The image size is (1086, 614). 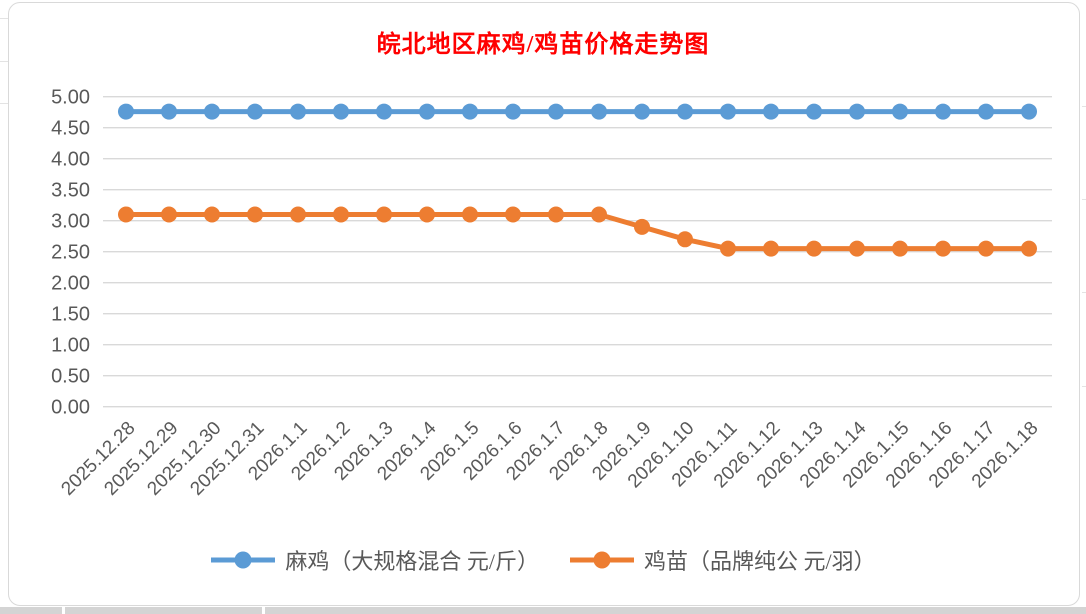 I want to click on chart-title: 皖北地区麻鸡/鸡苗价格走势图, so click(x=543, y=45).